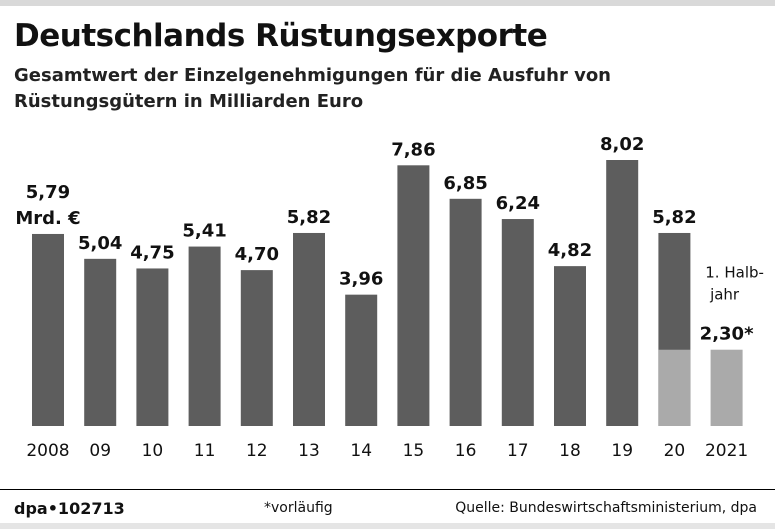 The height and width of the screenshot is (529, 775). Describe the element at coordinates (622, 144) in the screenshot. I see `value-label-19: 8,02` at that location.